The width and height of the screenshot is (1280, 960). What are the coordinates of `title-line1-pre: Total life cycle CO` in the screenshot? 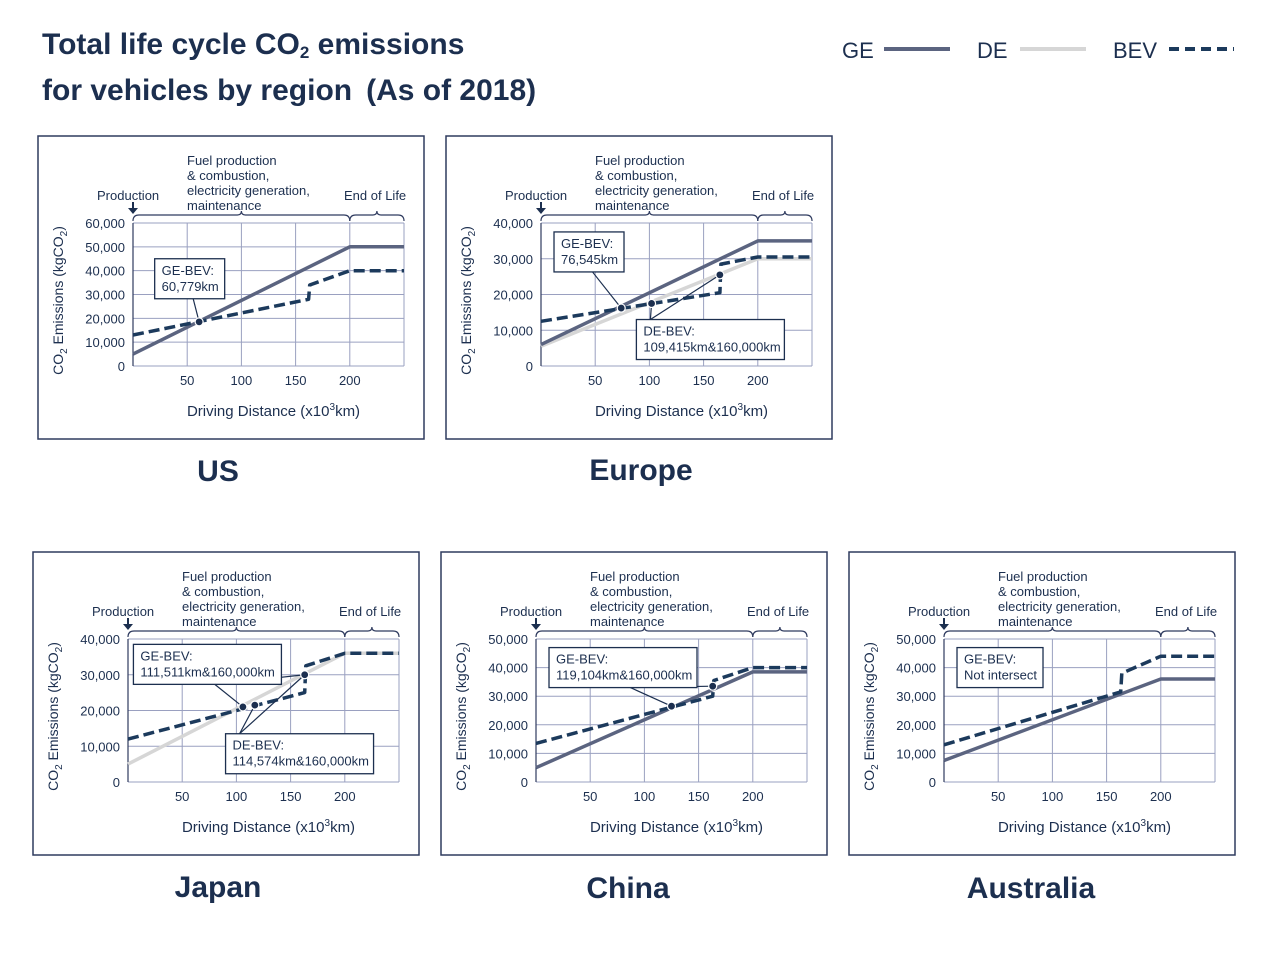 It's located at (171, 44).